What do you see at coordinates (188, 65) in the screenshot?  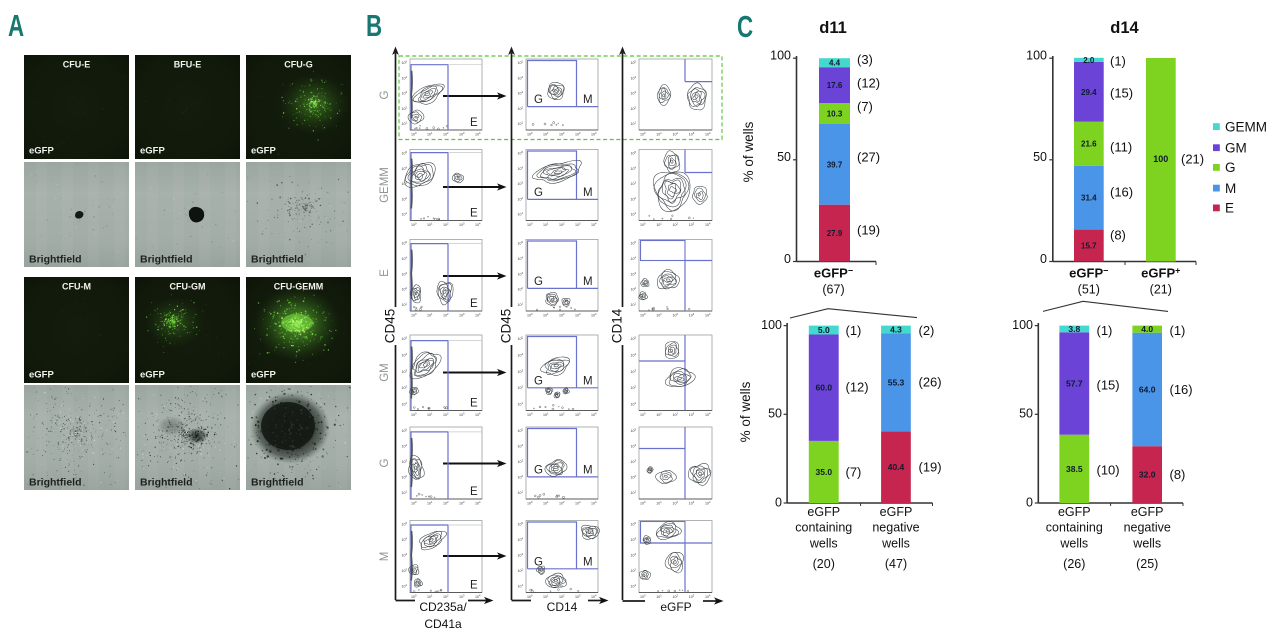 I see `svg-text: BFU-E` at bounding box center [188, 65].